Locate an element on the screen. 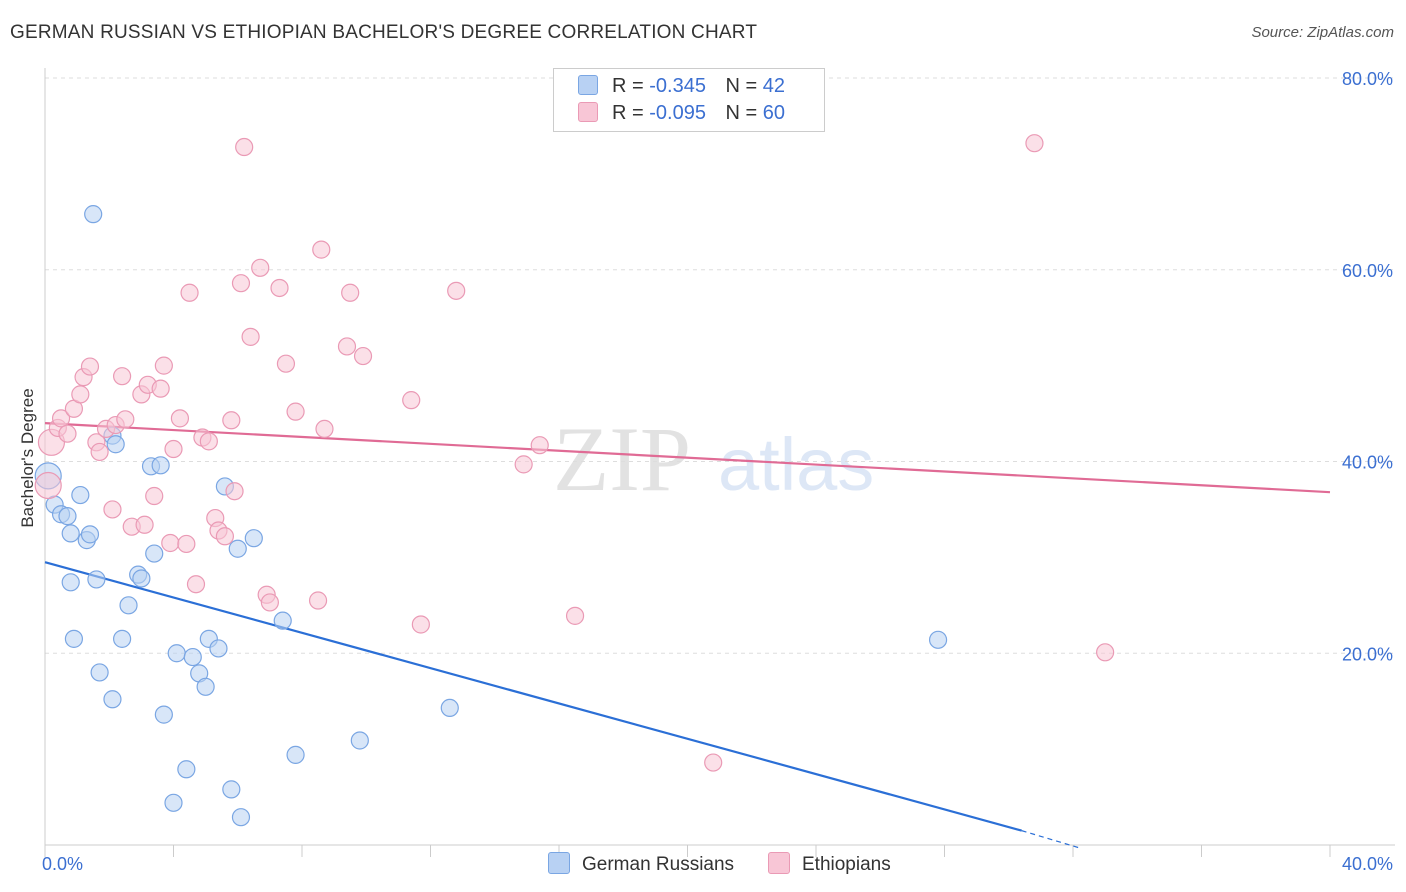 The height and width of the screenshot is (892, 1406). series-legend-german-russians: German Russians is located at coordinates (641, 864).